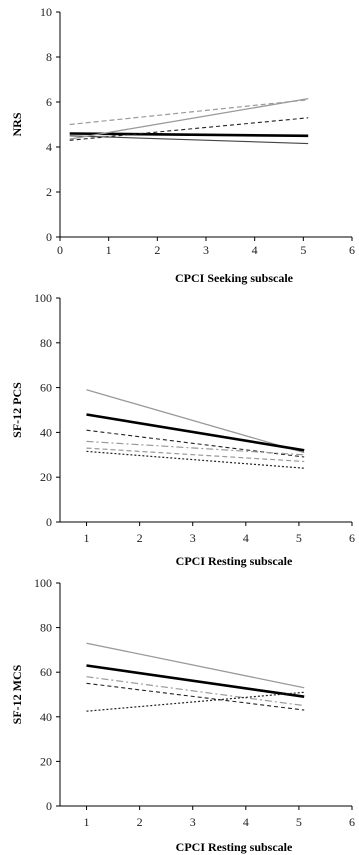  I want to click on y-tick-label: 4, so click(49, 147).